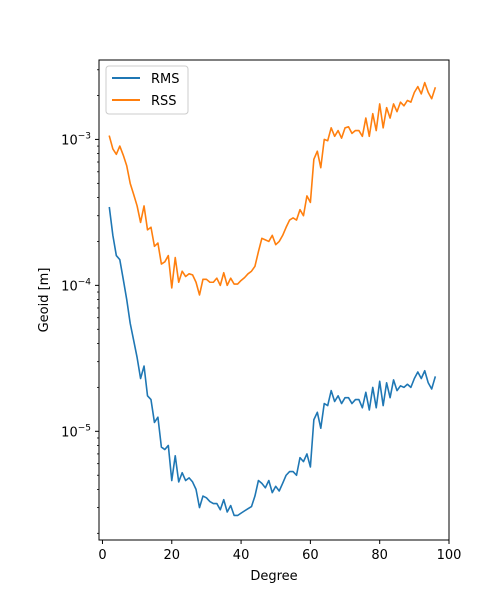  Describe the element at coordinates (44, 300) in the screenshot. I see `y-axis-label: Geoid [m]` at that location.